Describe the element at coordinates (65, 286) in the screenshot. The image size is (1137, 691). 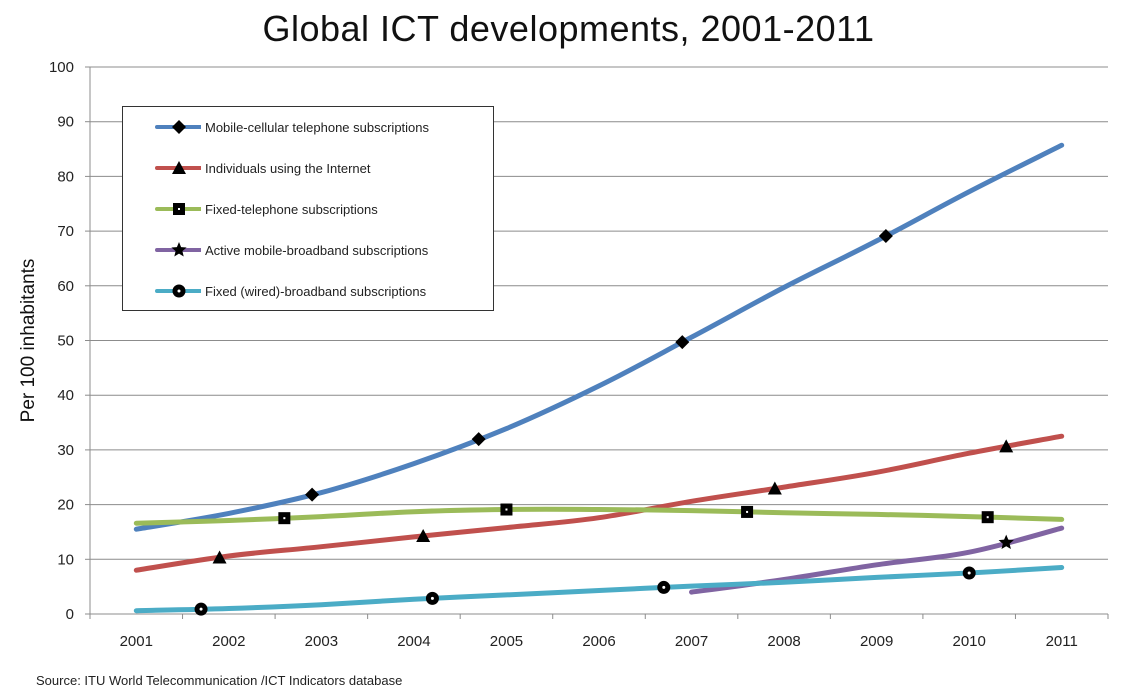
I see `y-tick-label: 60` at that location.